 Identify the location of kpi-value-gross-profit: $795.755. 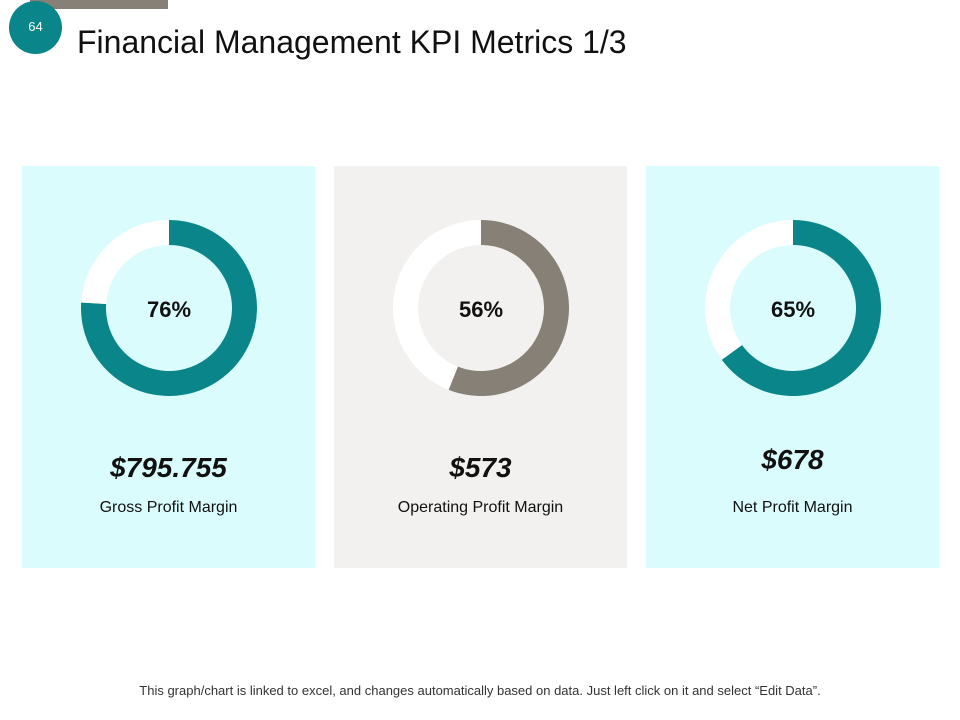
(168, 467).